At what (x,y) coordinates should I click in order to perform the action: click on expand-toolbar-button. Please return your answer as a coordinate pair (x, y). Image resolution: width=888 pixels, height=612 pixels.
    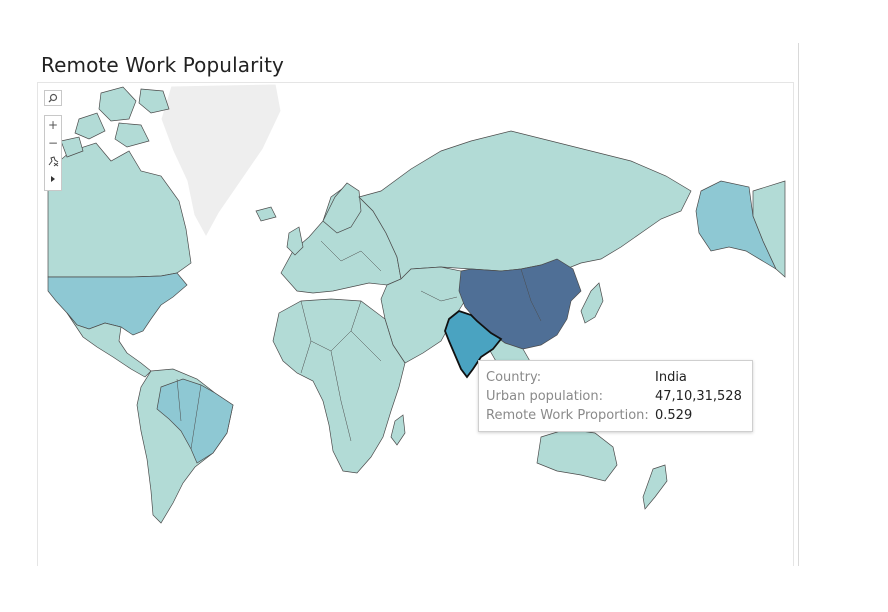
    Looking at the image, I should click on (53, 179).